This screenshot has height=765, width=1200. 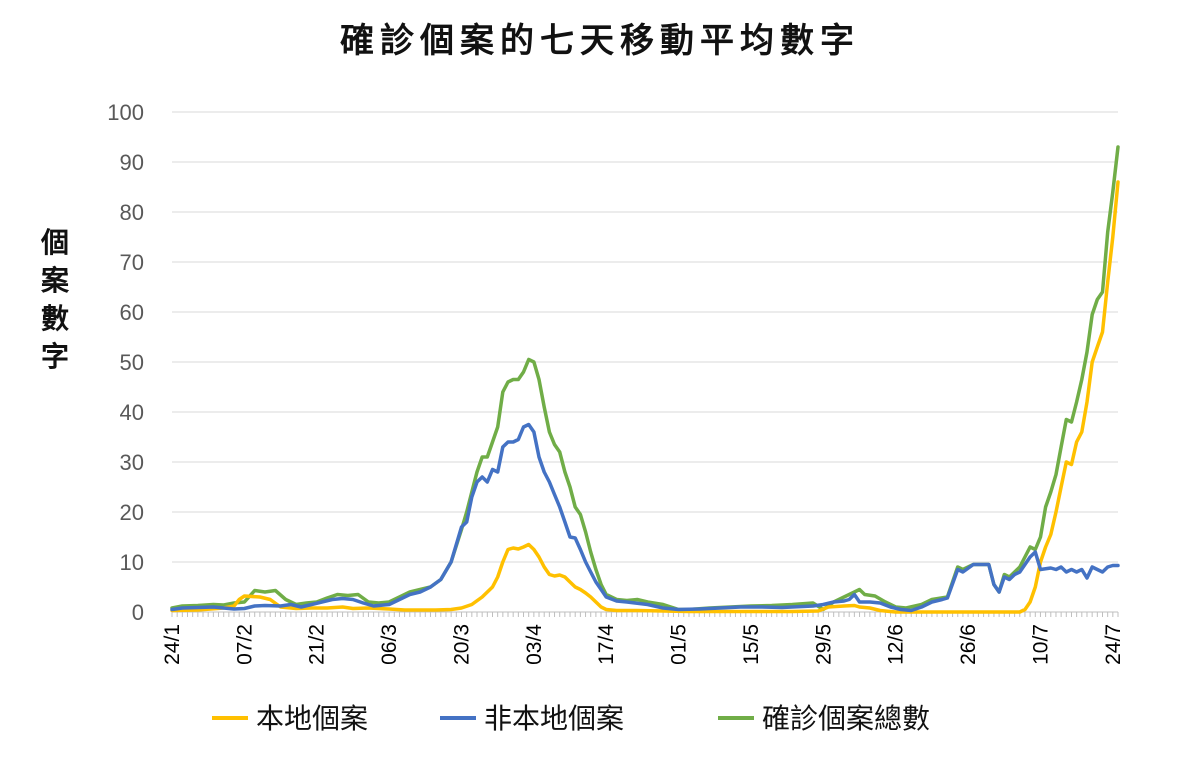 I want to click on x-tick-label: 17/4, so click(x=606, y=644).